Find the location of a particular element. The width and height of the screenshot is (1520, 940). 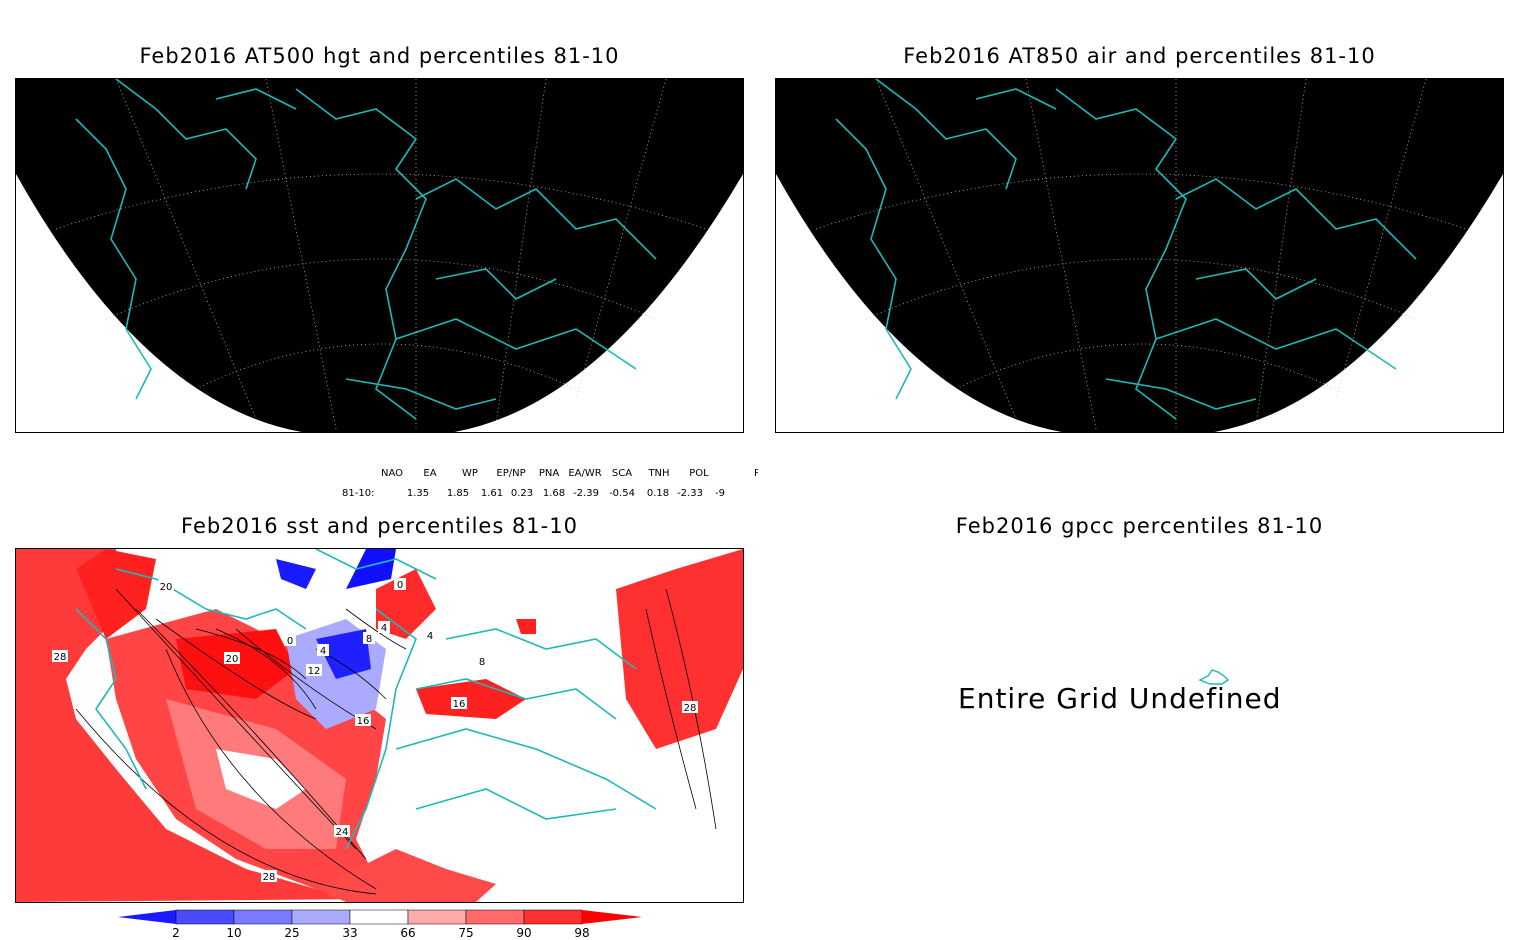

colorbar-arrow-right is located at coordinates (612, 917).